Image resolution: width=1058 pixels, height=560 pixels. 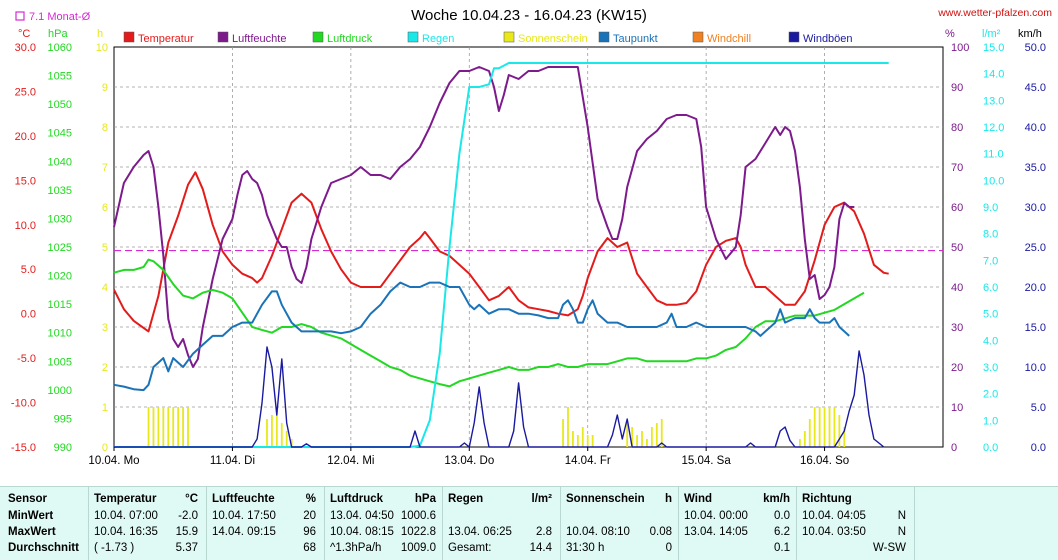 What do you see at coordinates (31, 516) in the screenshot?
I see `row-label-min: MinWert` at bounding box center [31, 516].